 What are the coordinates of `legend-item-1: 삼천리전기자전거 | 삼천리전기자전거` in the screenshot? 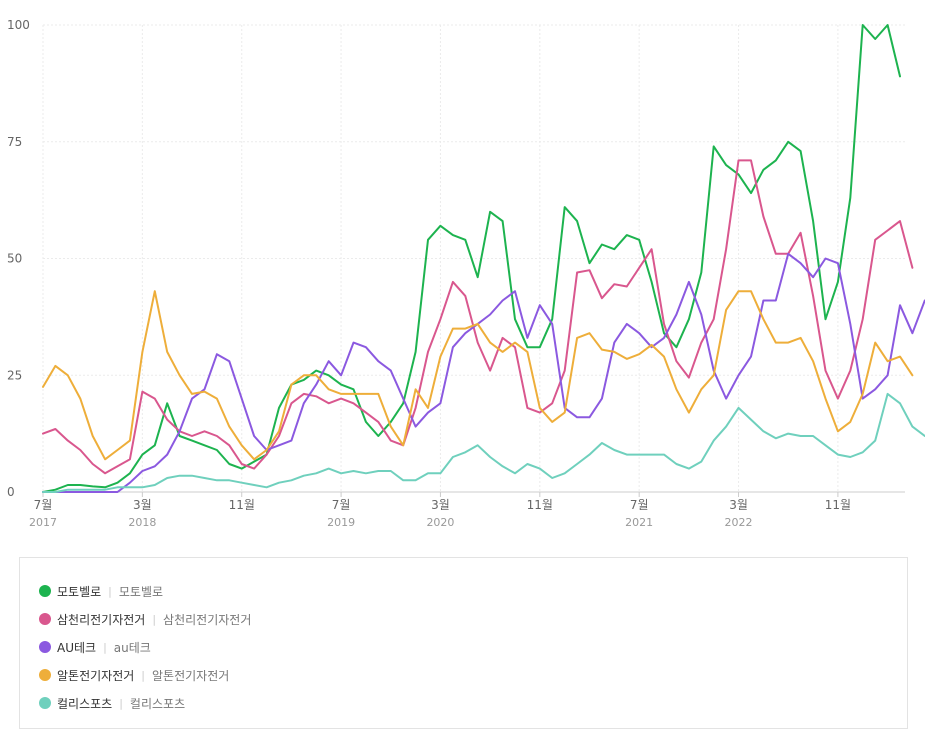 It's located at (473, 619).